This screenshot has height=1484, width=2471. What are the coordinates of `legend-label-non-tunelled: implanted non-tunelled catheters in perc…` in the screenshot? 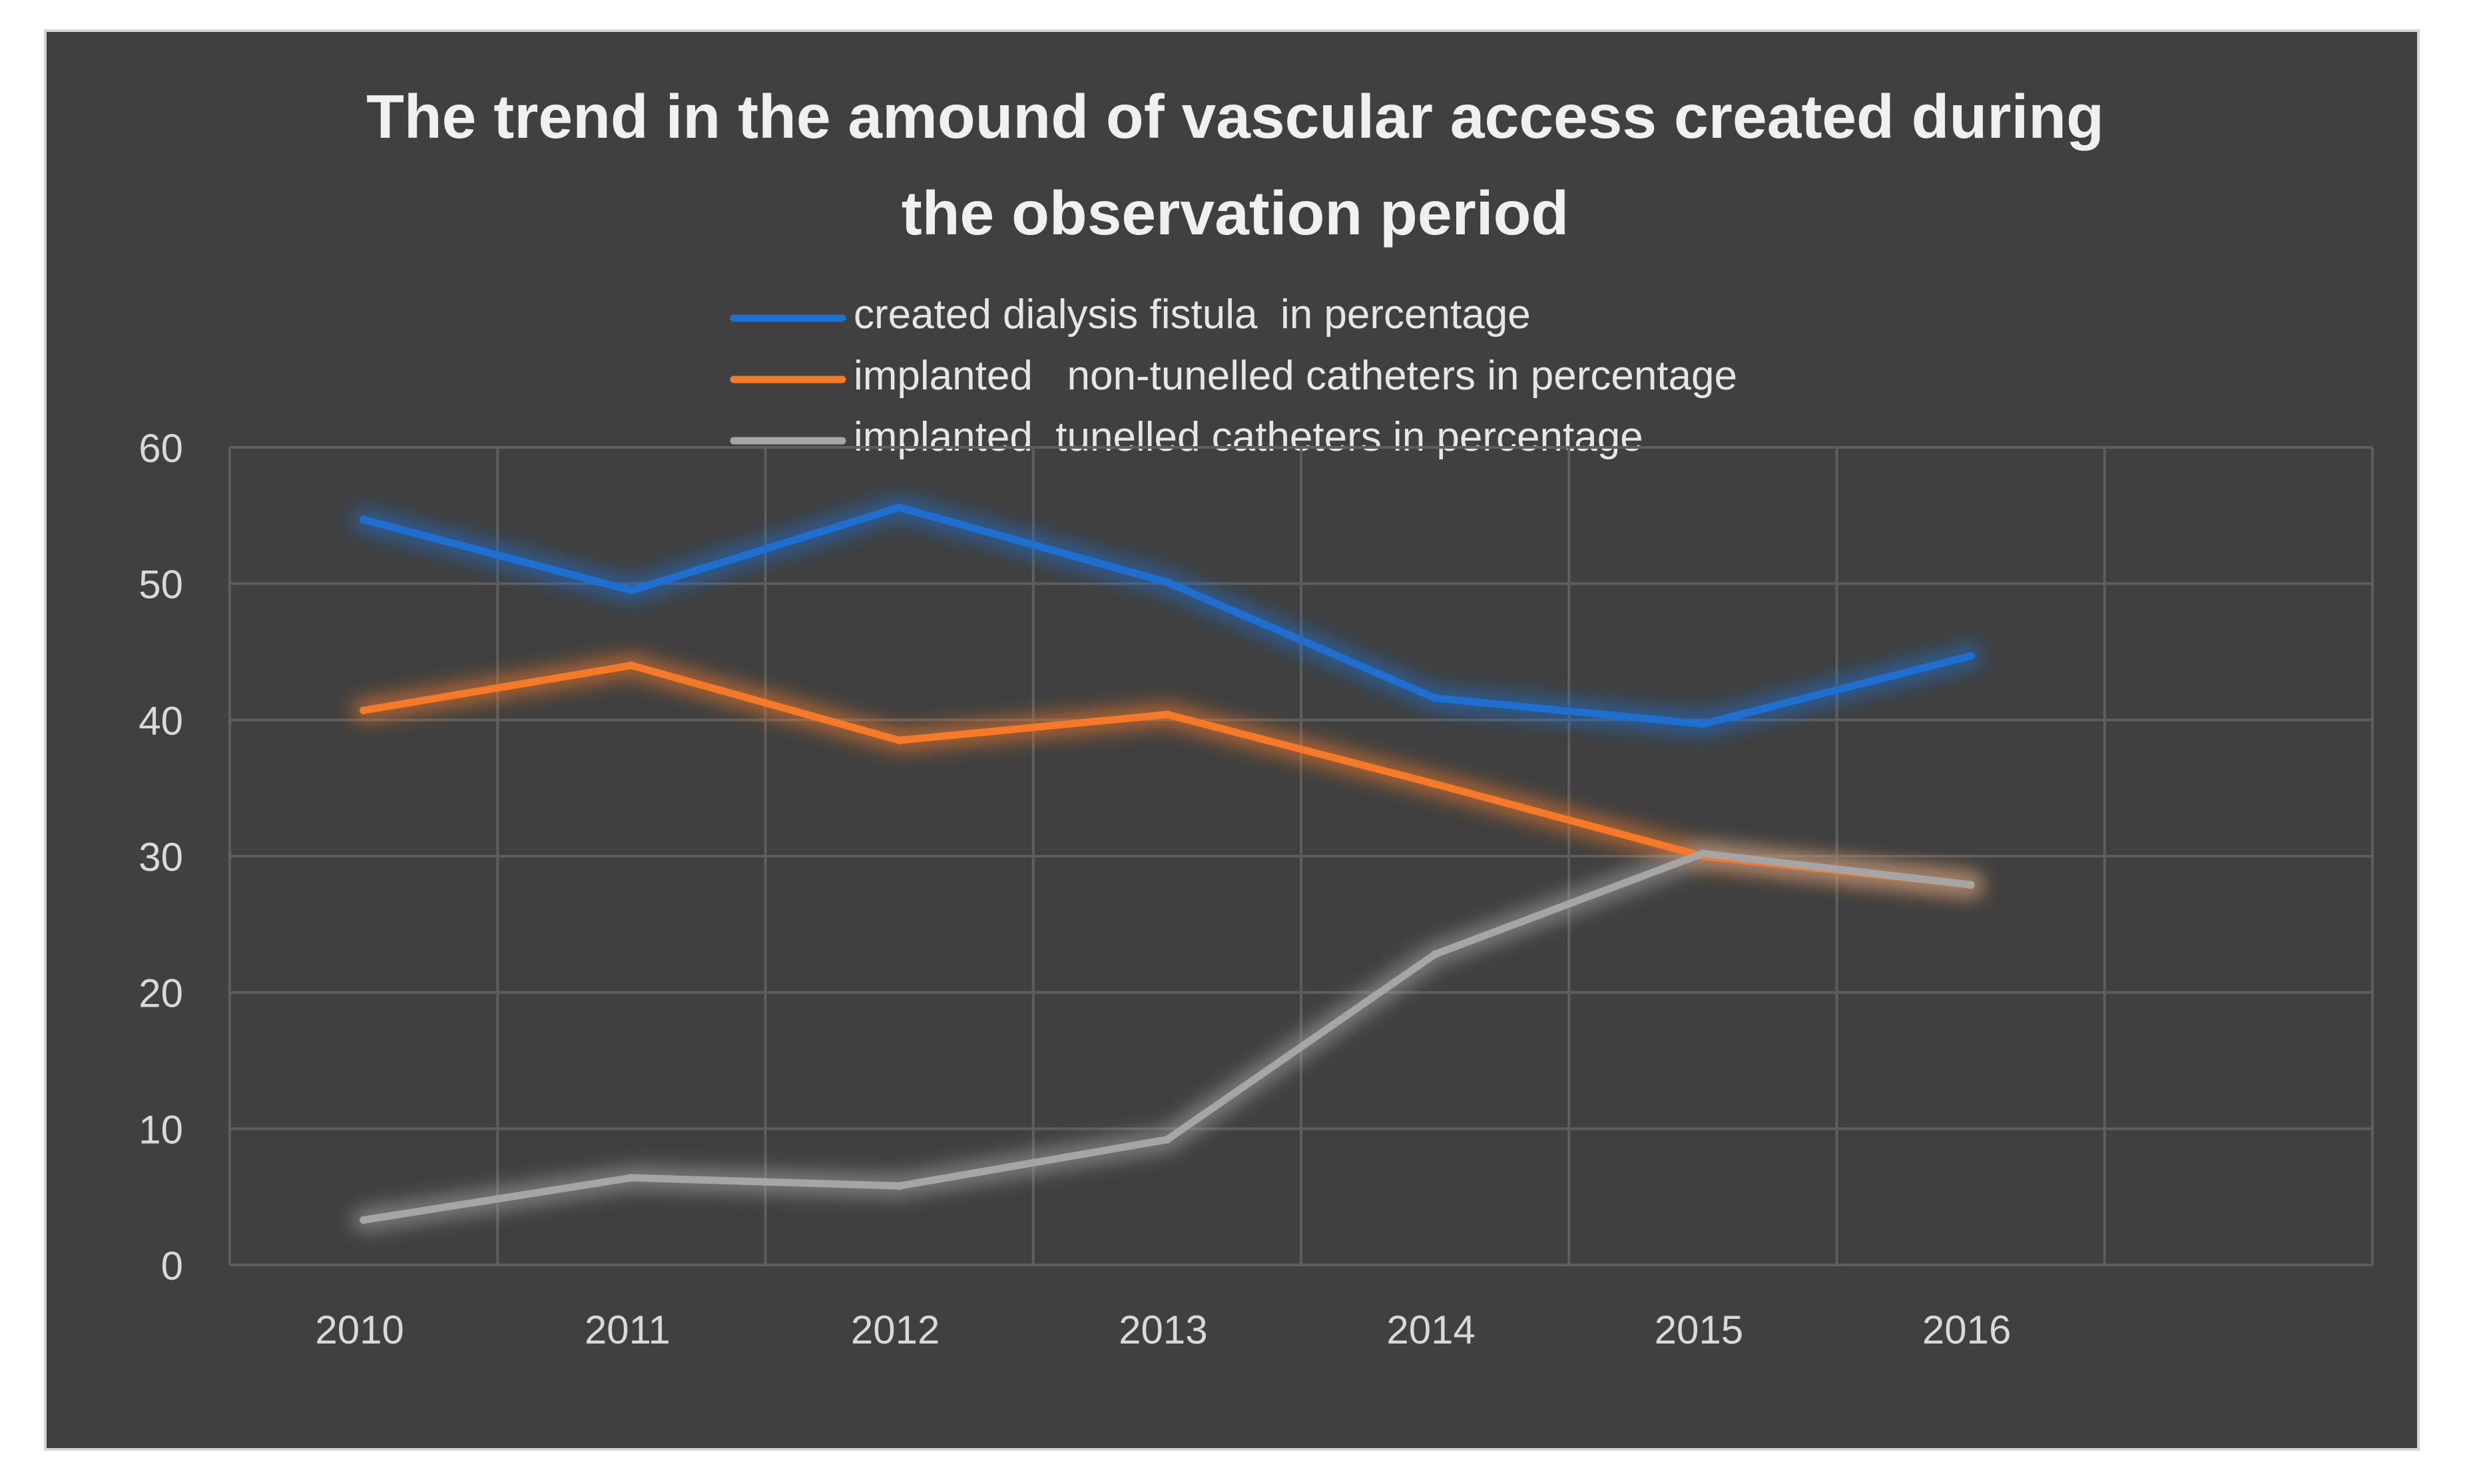 It's located at (1295, 376).